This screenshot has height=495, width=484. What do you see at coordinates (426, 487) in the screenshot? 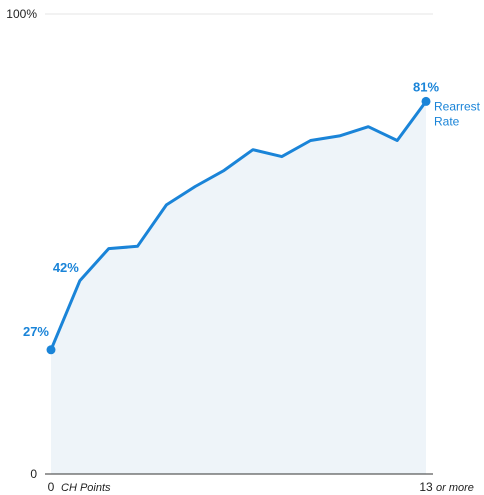
I see `x-tick-label-13: 13` at bounding box center [426, 487].